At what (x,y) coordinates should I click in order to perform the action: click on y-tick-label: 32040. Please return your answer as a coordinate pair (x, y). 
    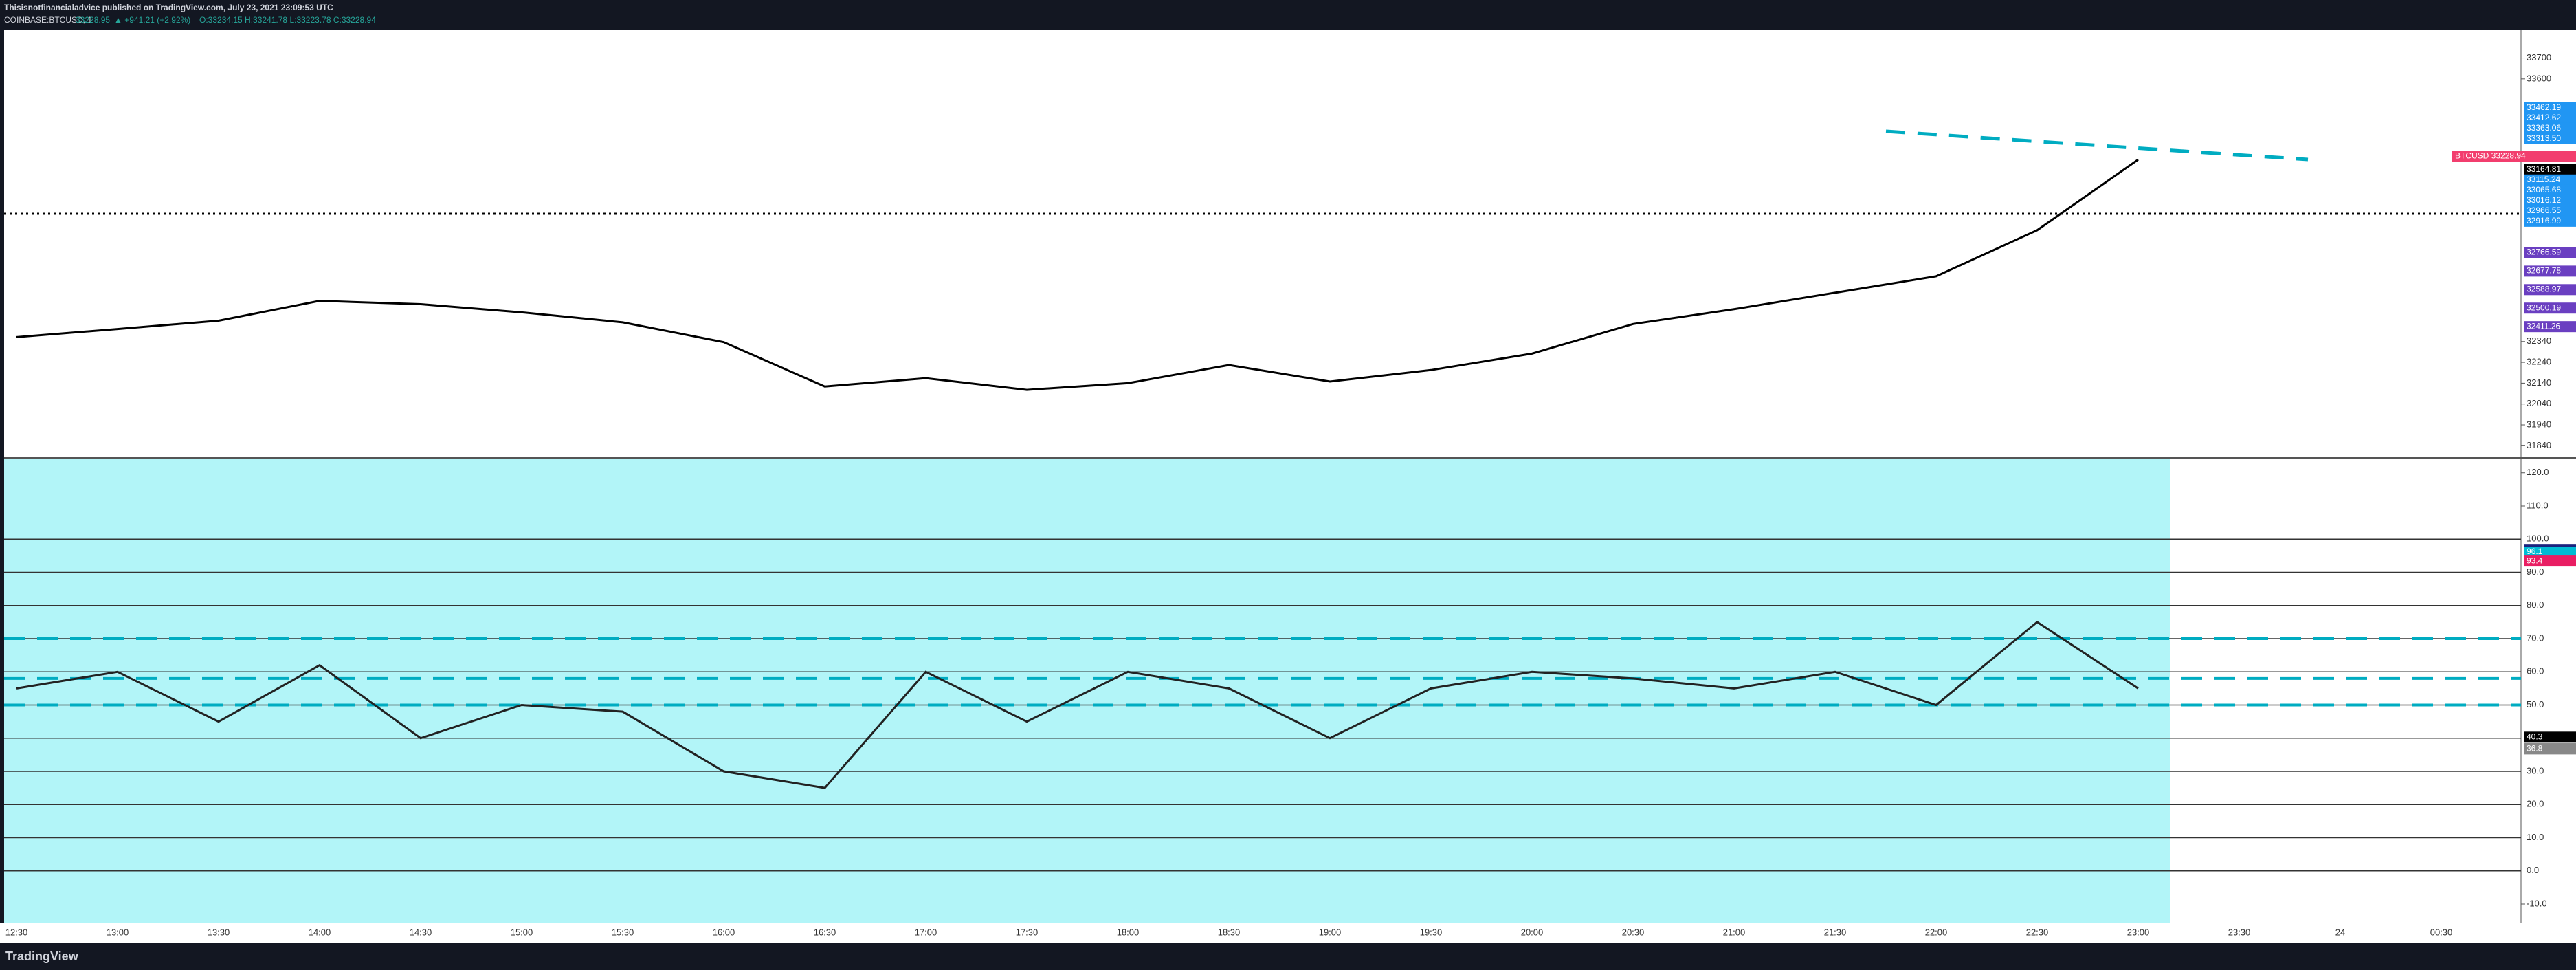
    Looking at the image, I should click on (2539, 403).